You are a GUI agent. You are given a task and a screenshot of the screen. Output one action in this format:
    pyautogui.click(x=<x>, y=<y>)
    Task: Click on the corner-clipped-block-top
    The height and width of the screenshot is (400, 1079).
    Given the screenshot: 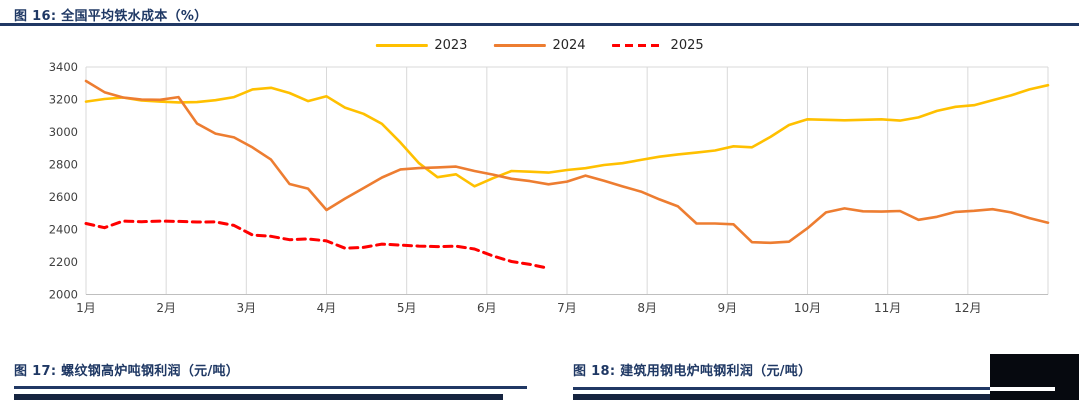 What is the action you would take?
    pyautogui.click(x=1022, y=370)
    